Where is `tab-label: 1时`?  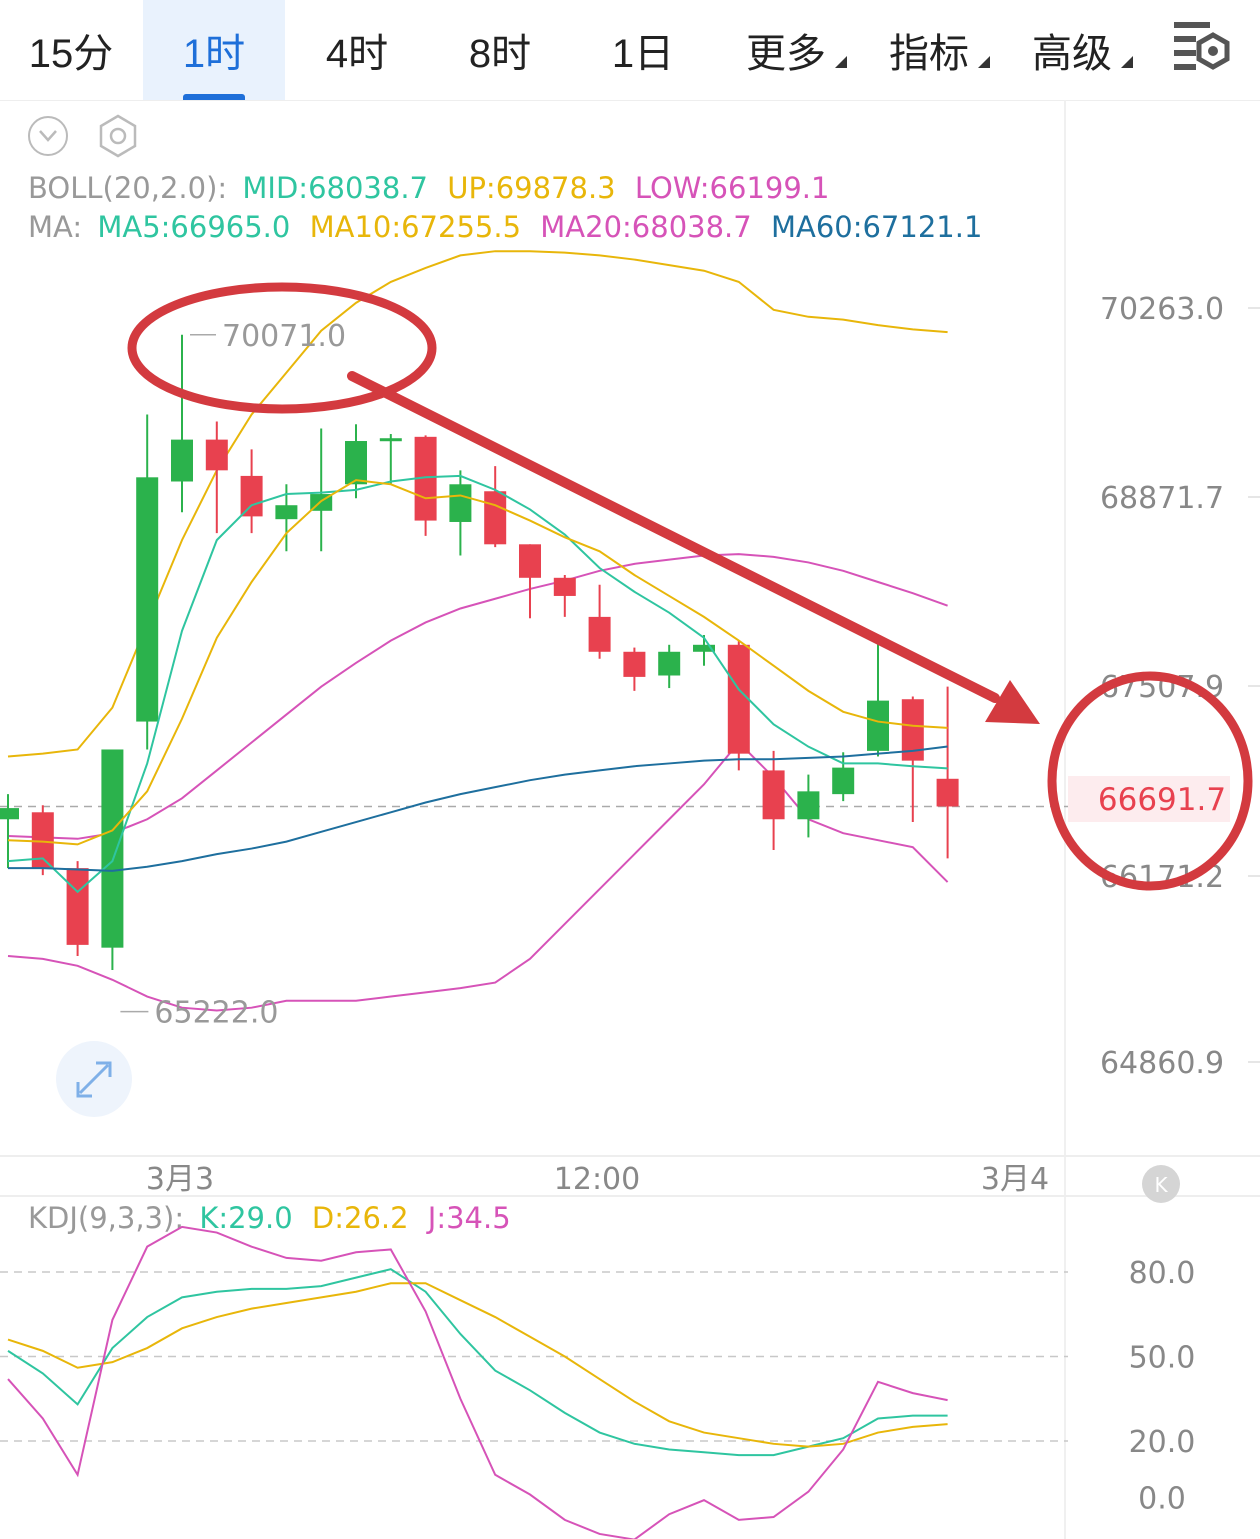 tab-label: 1时 is located at coordinates (214, 54).